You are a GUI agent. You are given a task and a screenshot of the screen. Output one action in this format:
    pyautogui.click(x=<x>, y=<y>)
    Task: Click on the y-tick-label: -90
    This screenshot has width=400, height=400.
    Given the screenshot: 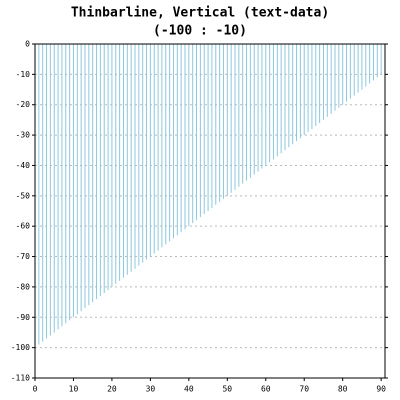 What is the action you would take?
    pyautogui.click(x=23, y=317)
    